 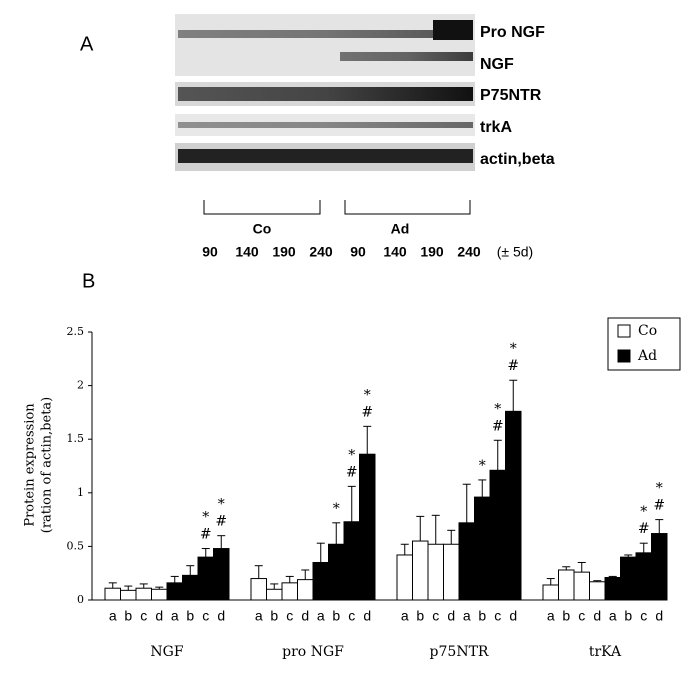 What do you see at coordinates (647, 356) in the screenshot?
I see `legend-label: Ad` at bounding box center [647, 356].